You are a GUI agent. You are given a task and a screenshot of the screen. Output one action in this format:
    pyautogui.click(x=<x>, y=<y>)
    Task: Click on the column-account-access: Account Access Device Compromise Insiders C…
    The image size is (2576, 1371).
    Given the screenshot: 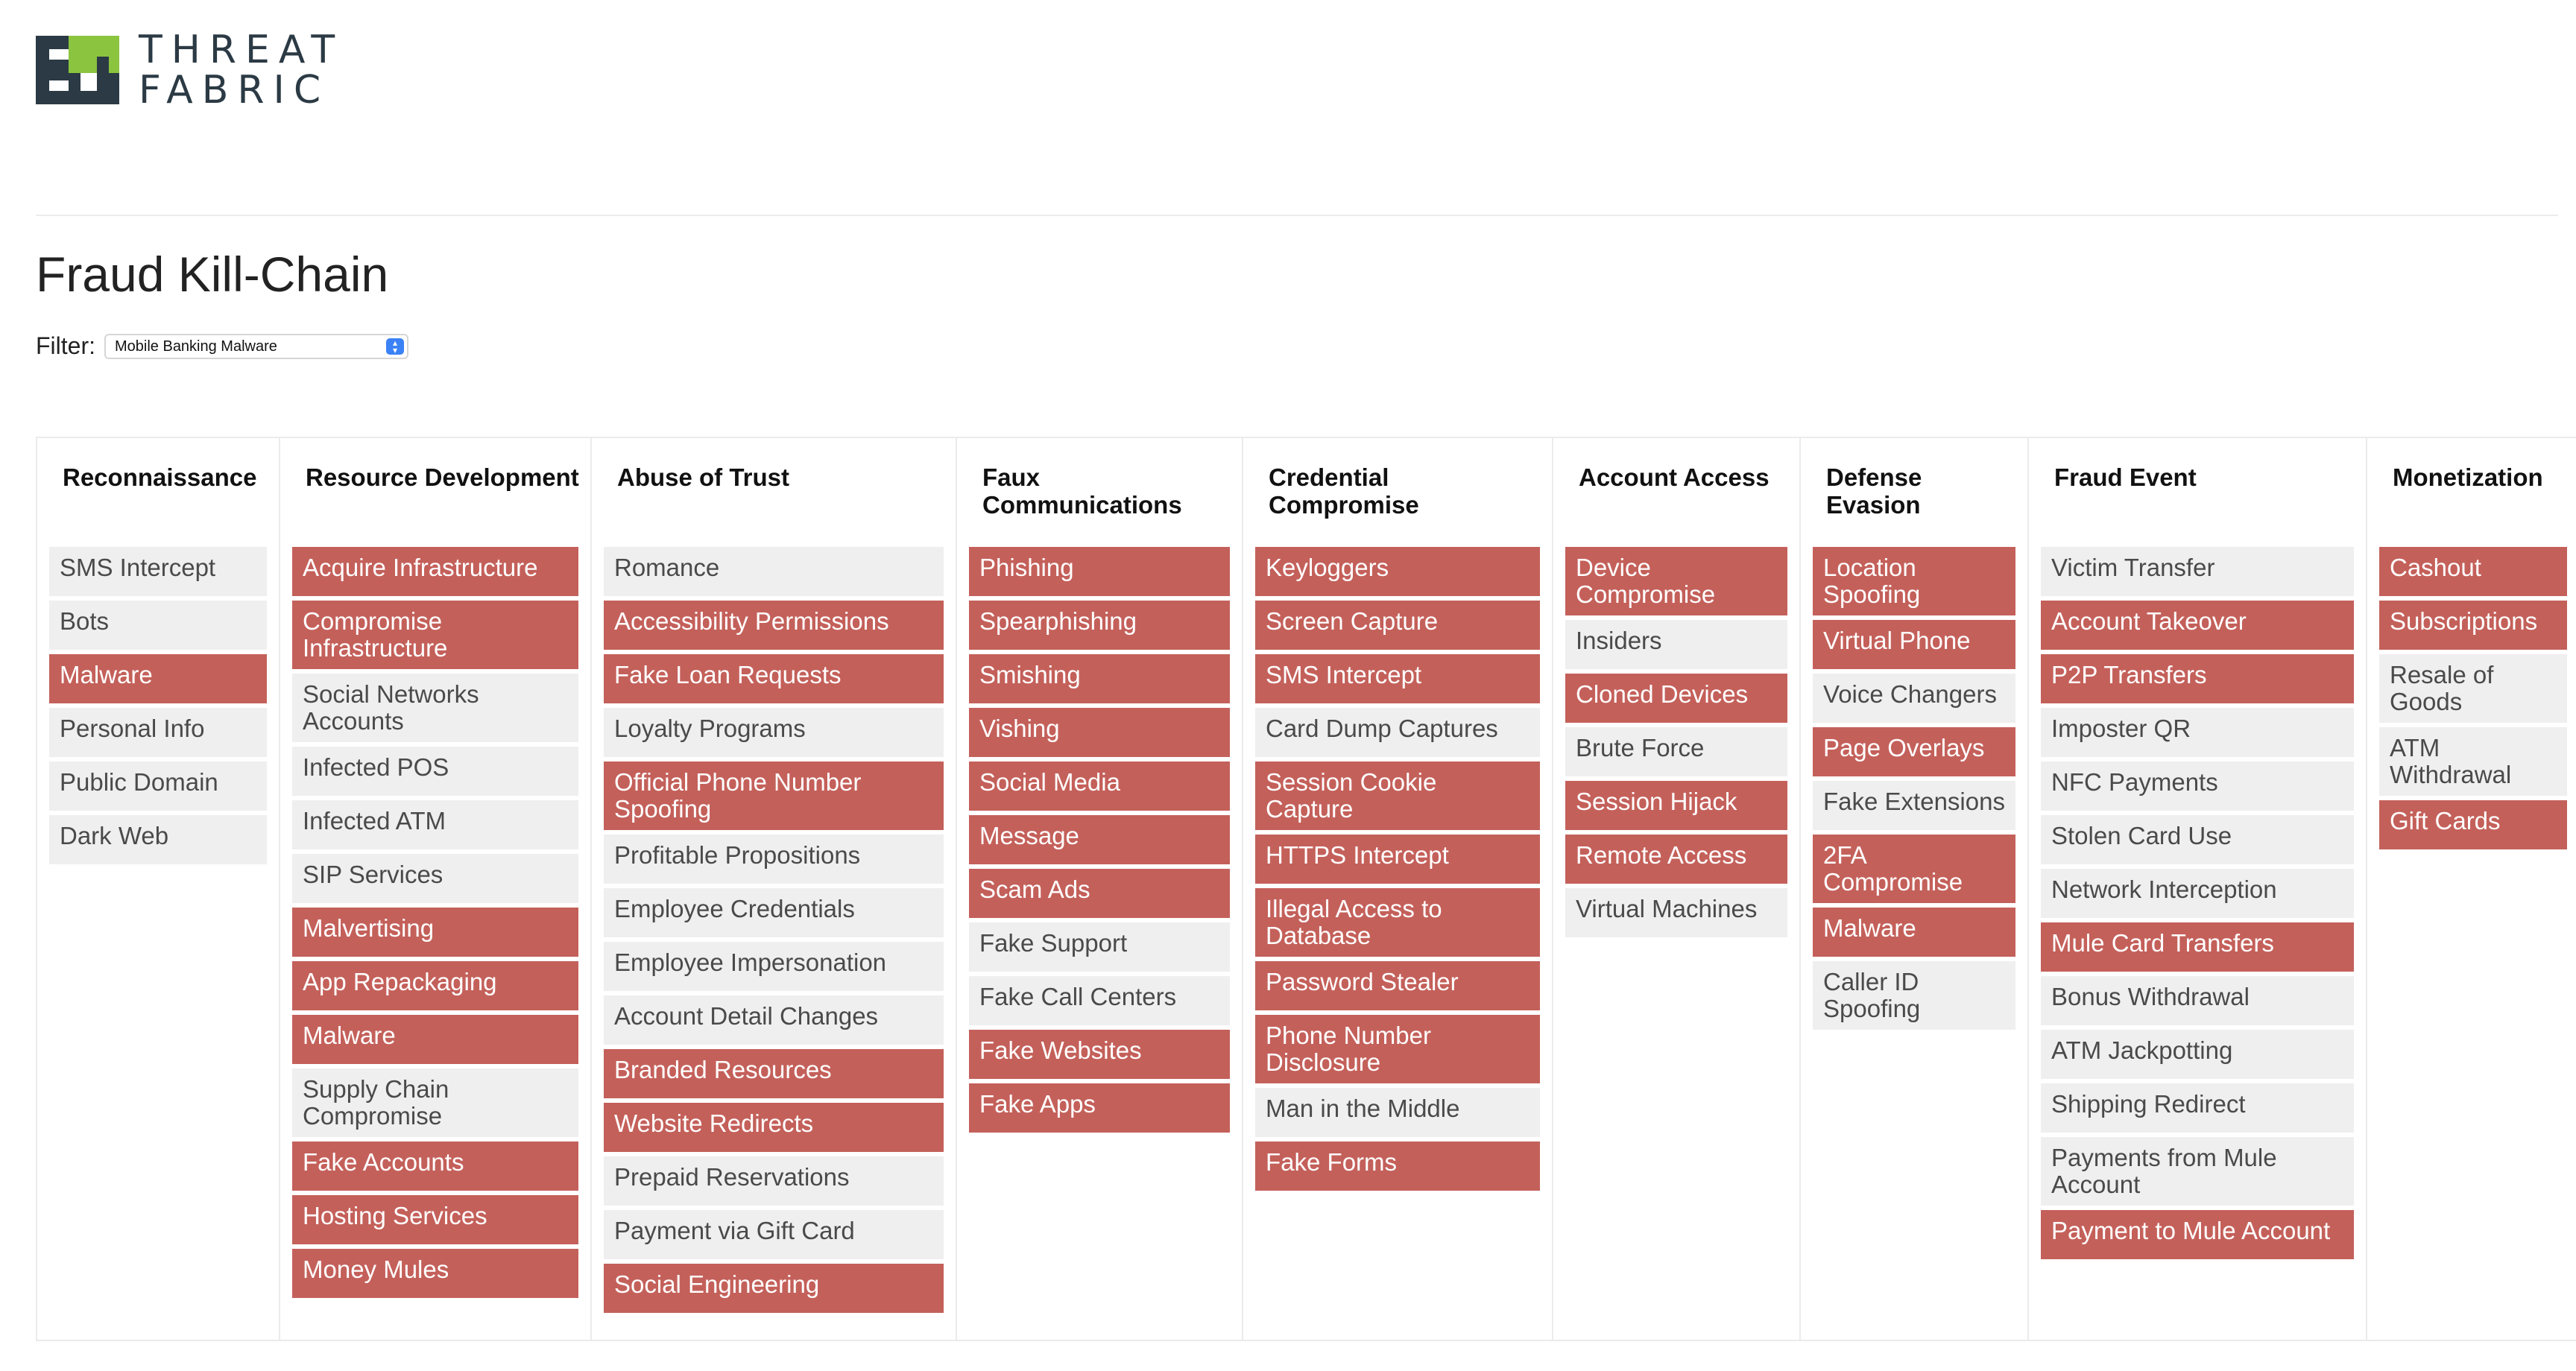 What is the action you would take?
    pyautogui.click(x=1676, y=889)
    